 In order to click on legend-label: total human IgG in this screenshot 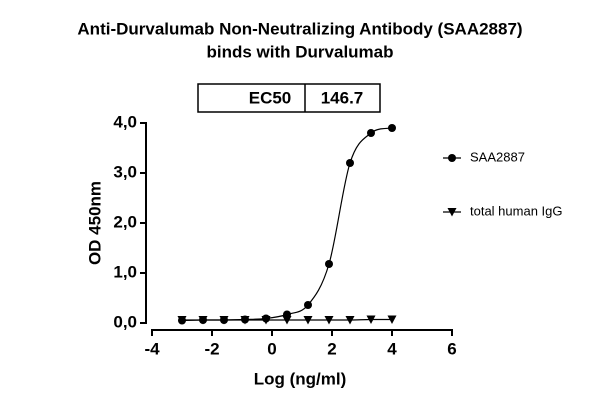, I will do `click(516, 210)`.